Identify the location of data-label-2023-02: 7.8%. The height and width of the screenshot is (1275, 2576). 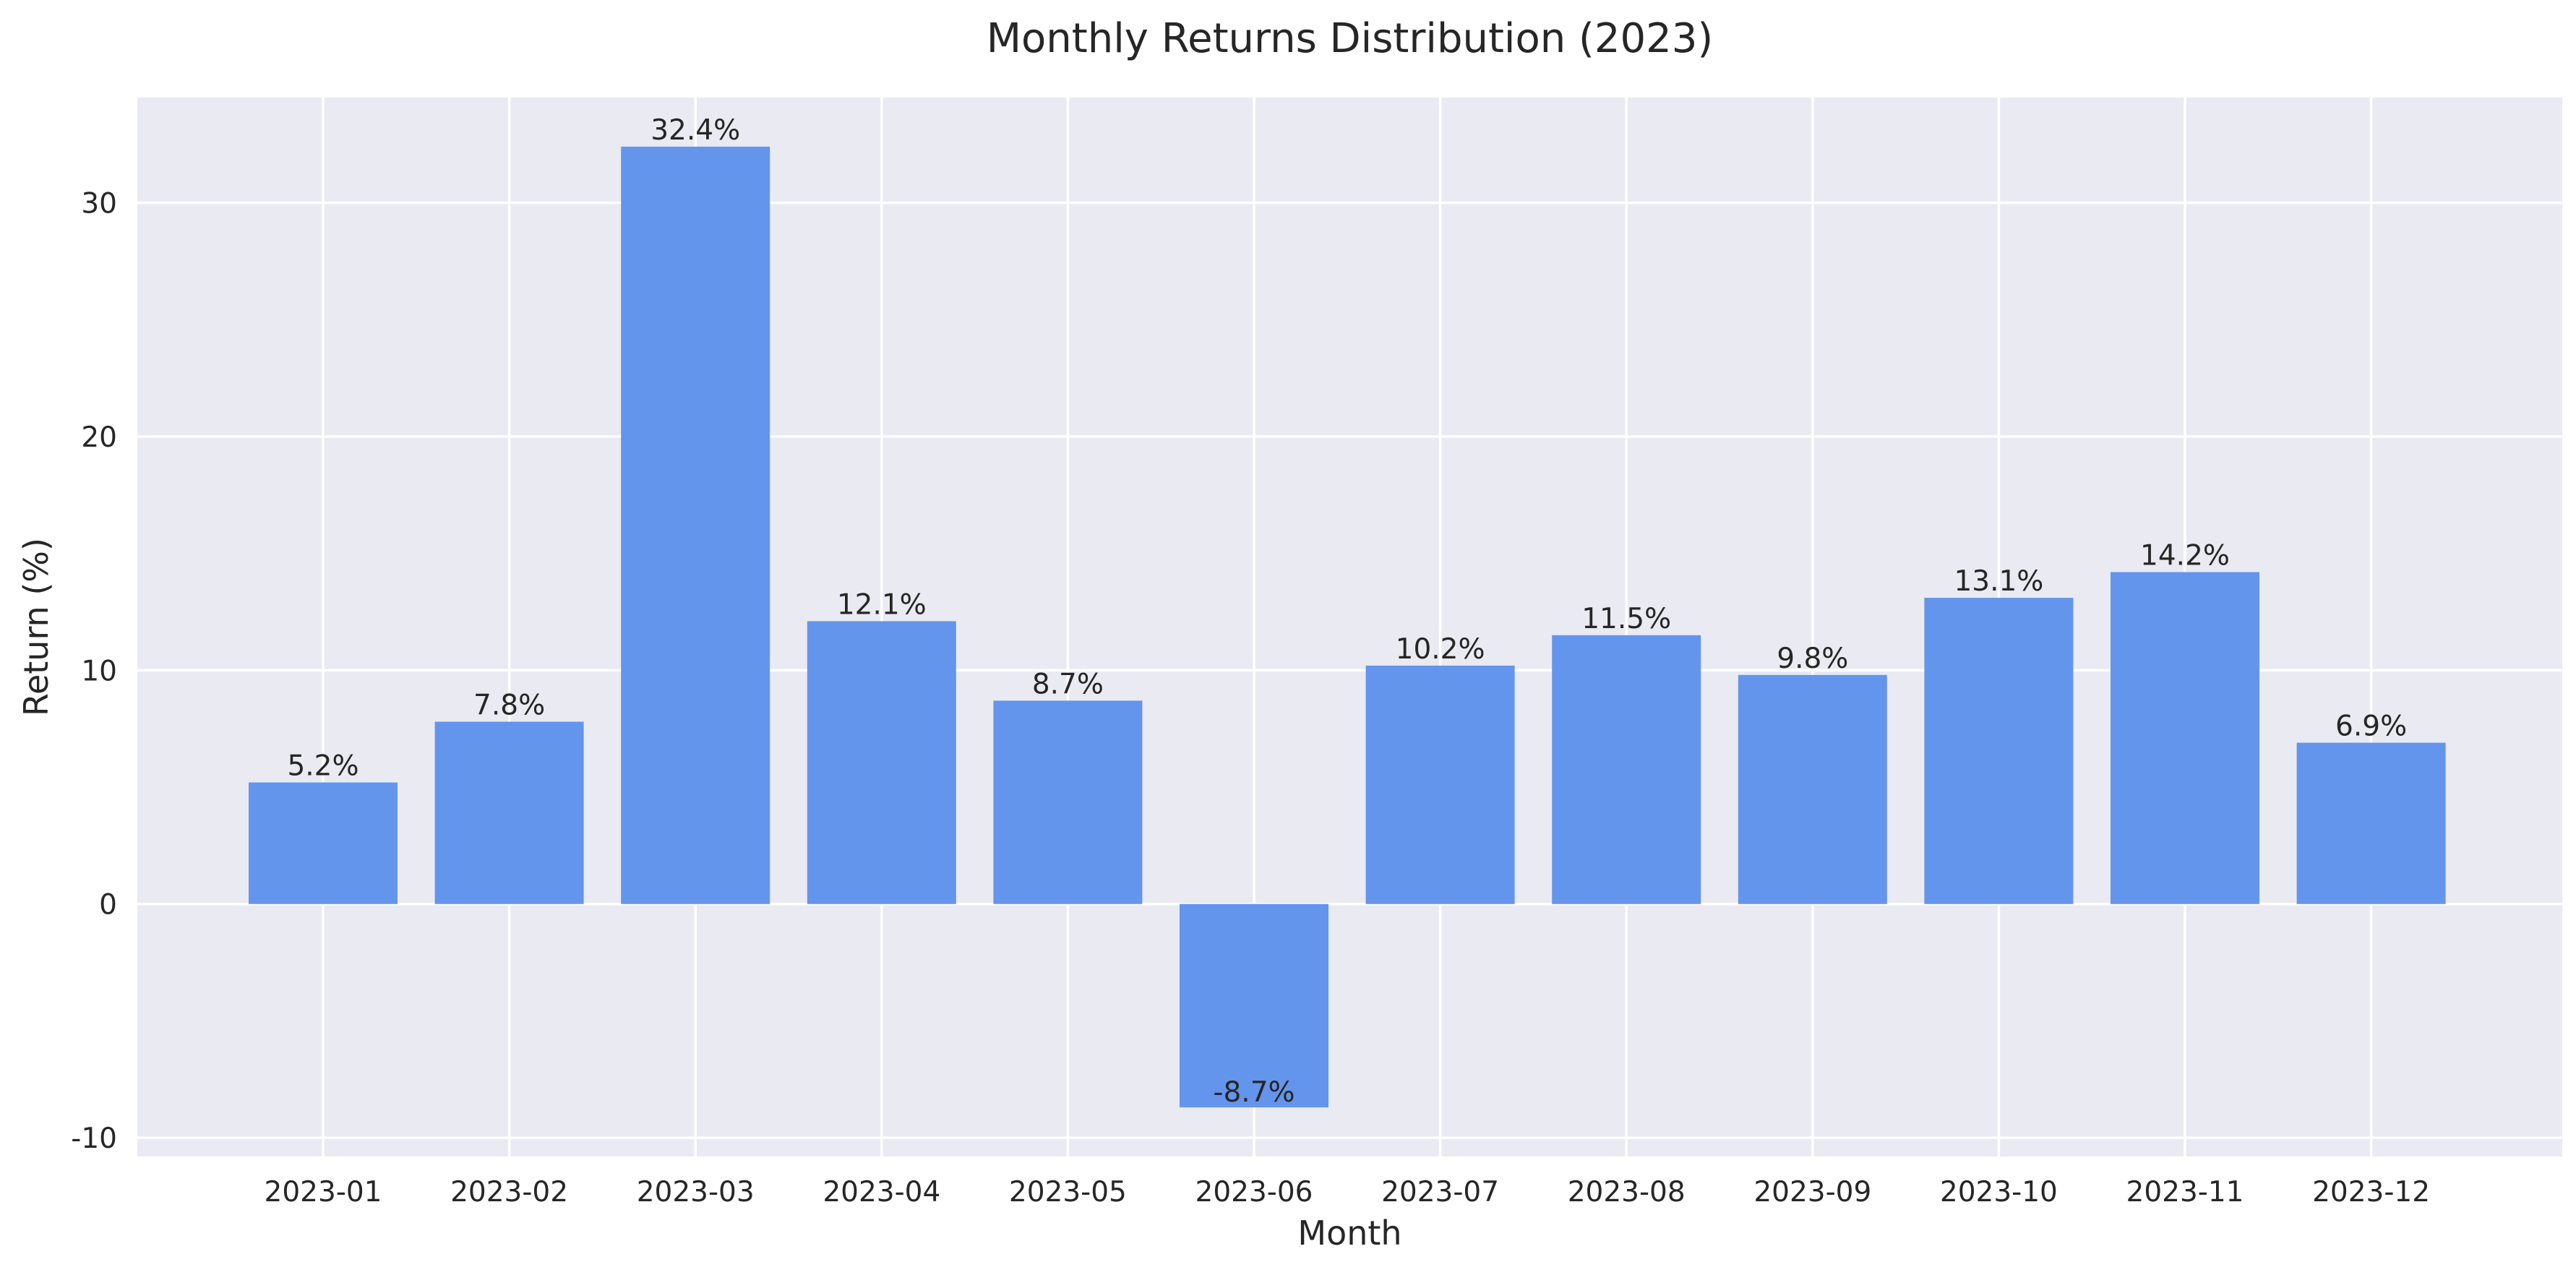
(509, 705).